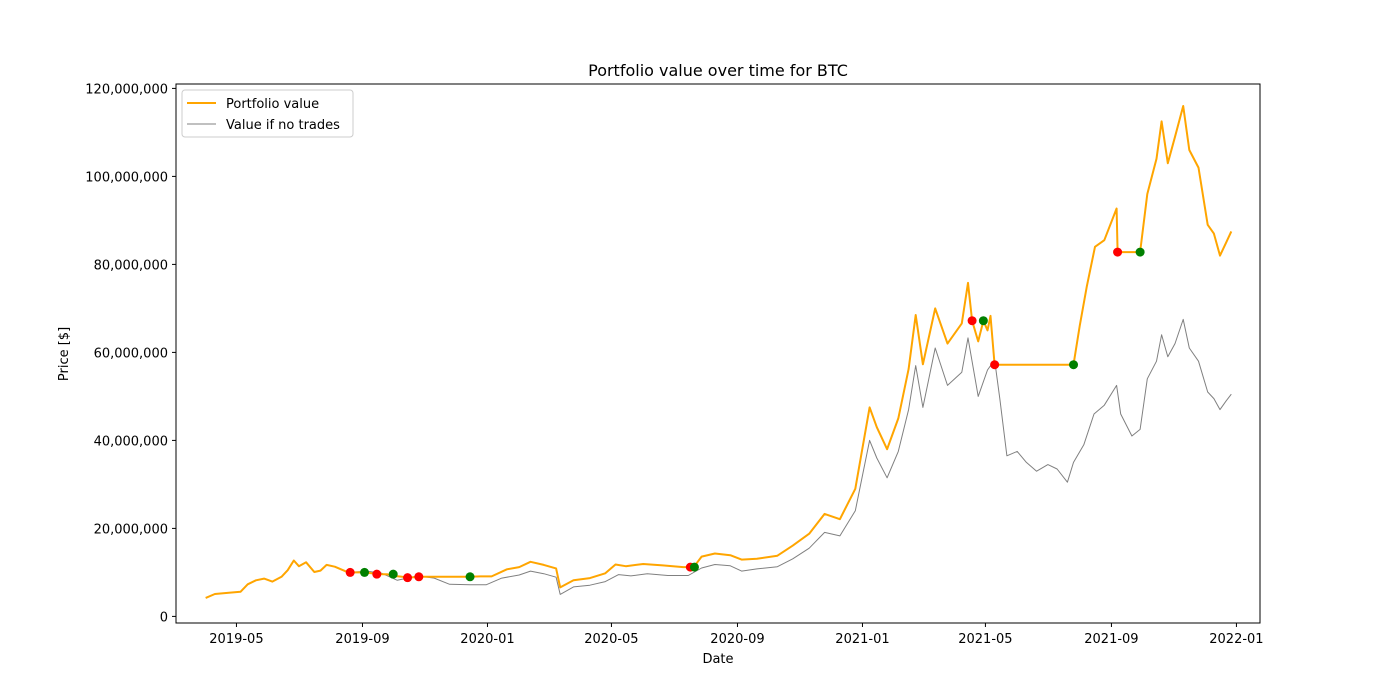  What do you see at coordinates (131, 265) in the screenshot?
I see `y-tick-label: 80,000,000` at bounding box center [131, 265].